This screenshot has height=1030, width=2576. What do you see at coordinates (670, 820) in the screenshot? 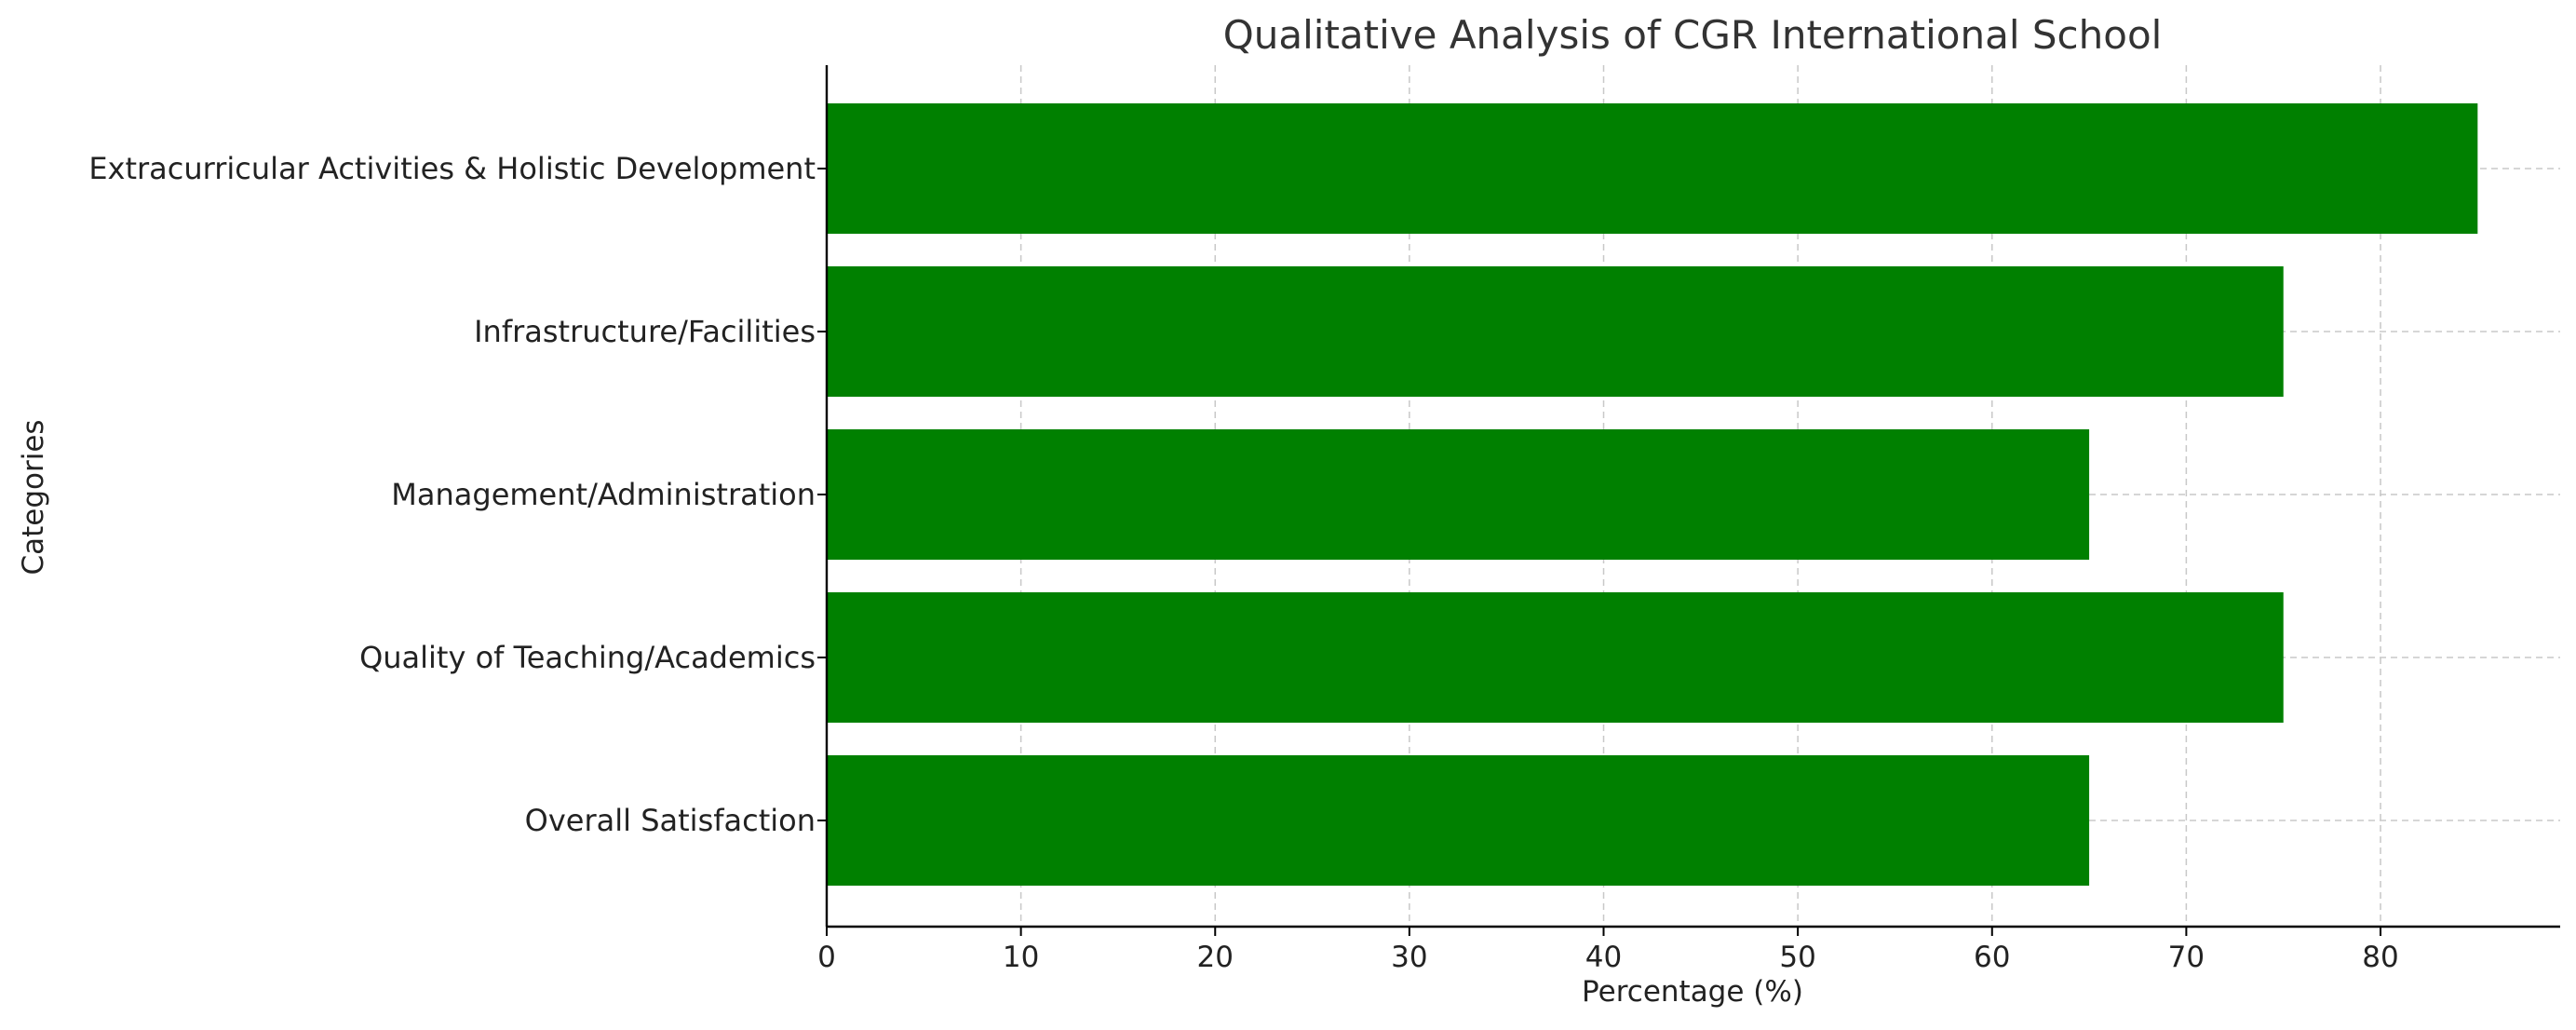
I see `category-label: Overall Satisfaction` at bounding box center [670, 820].